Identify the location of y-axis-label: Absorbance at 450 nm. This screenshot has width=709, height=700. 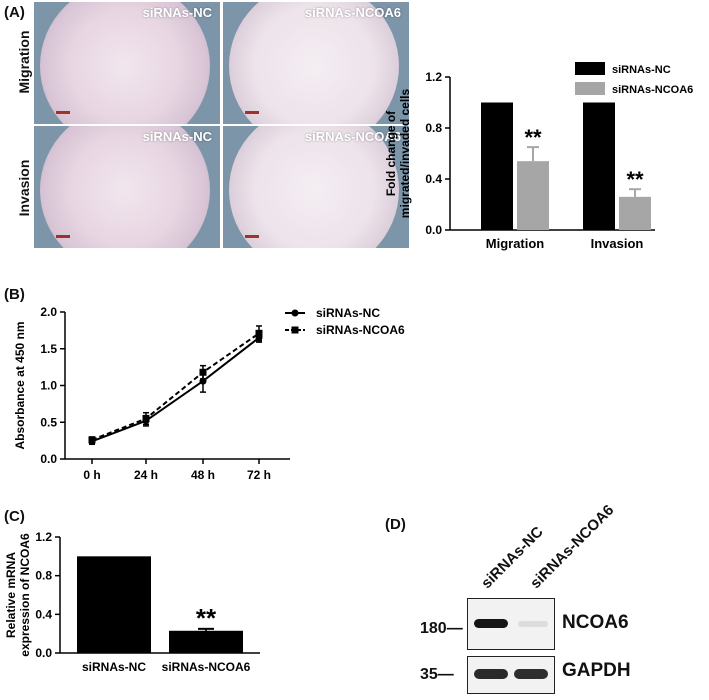
(20, 385).